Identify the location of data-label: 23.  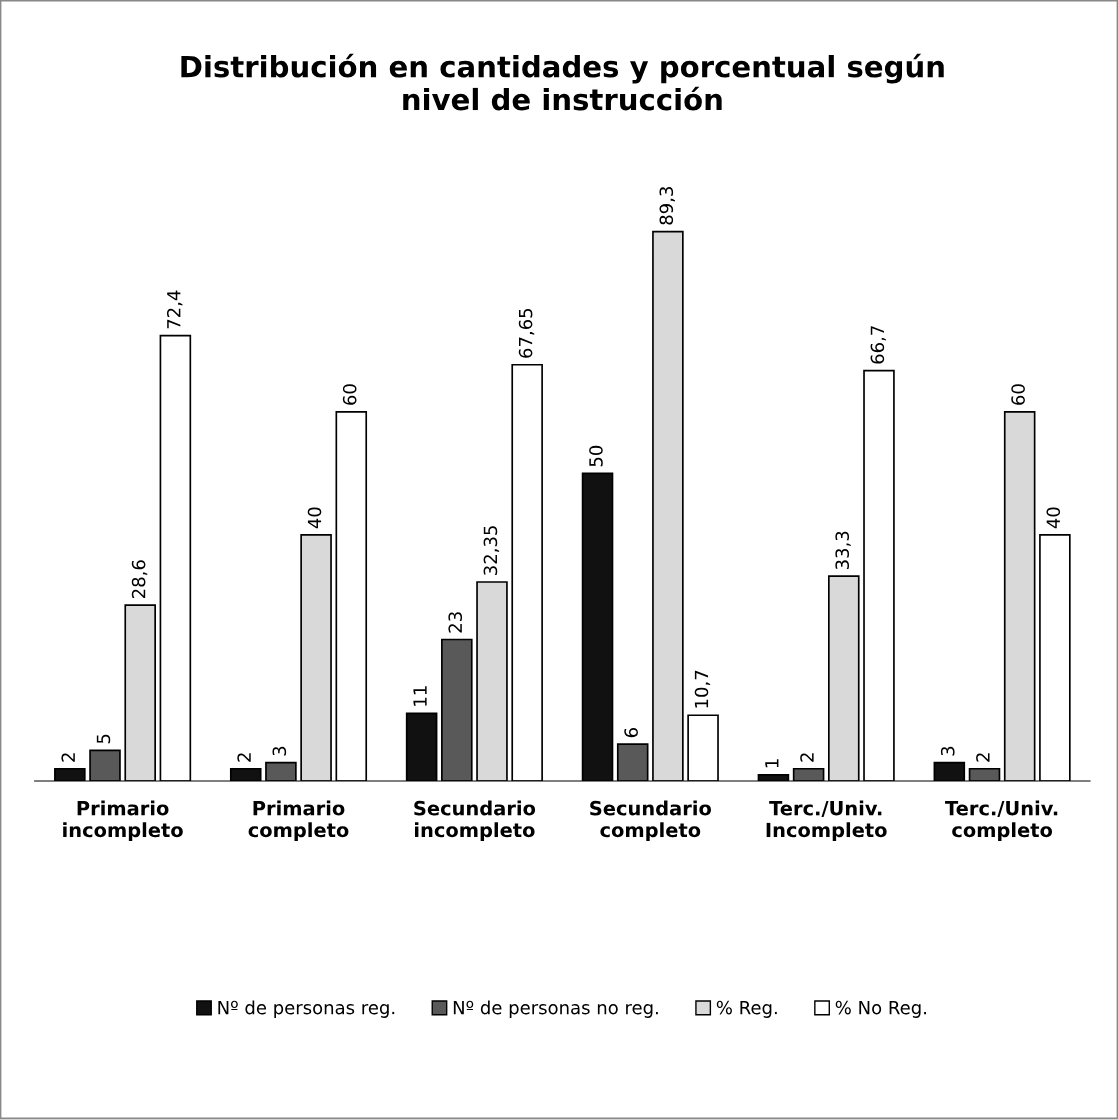
(455, 622).